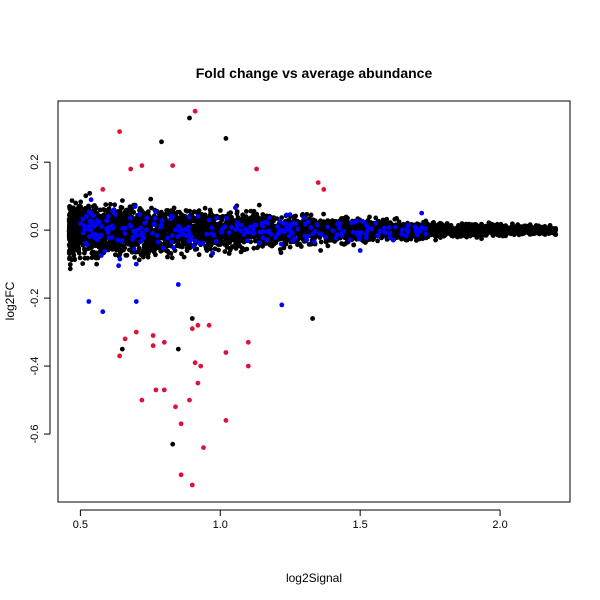  I want to click on chart-title: Fold change vs average abundance, so click(314, 73).